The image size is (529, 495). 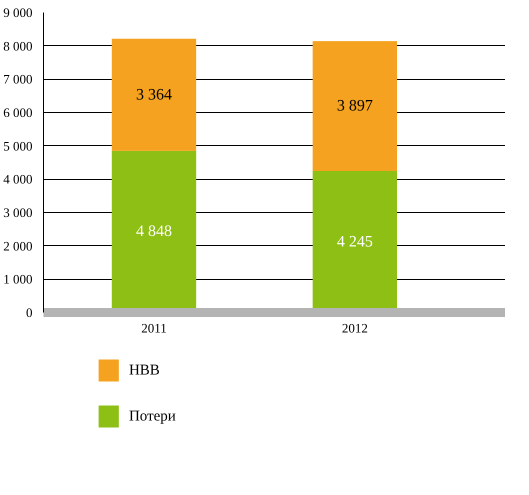 What do you see at coordinates (17, 12) in the screenshot?
I see `y-tick-label: 9 000` at bounding box center [17, 12].